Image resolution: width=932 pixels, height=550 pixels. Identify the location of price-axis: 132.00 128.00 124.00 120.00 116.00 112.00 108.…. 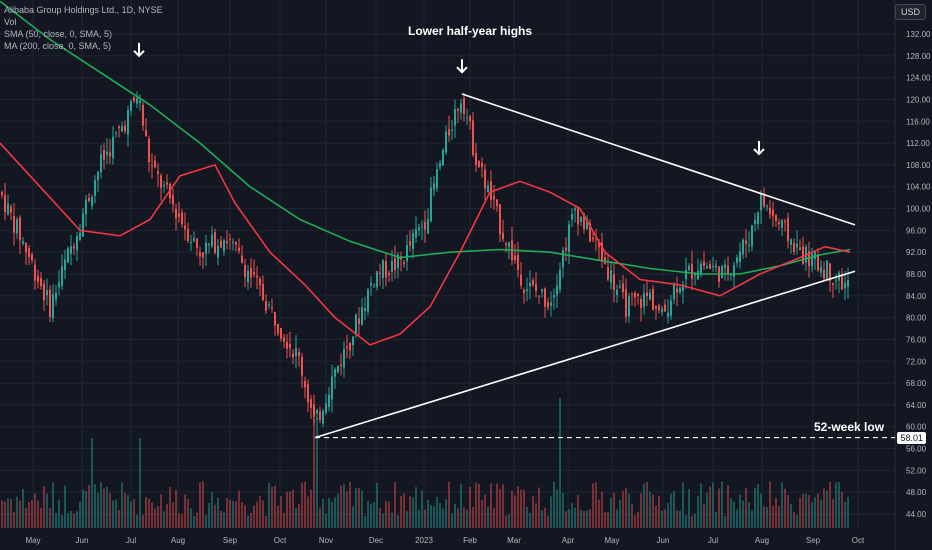
(918, 274).